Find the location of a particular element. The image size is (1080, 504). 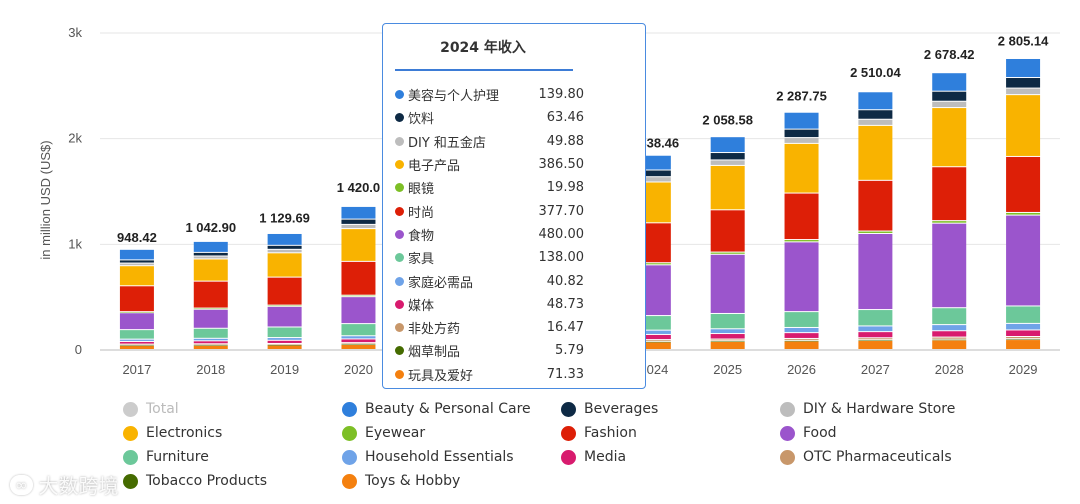

legend-item: Beauty & Personal Care is located at coordinates (436, 409).